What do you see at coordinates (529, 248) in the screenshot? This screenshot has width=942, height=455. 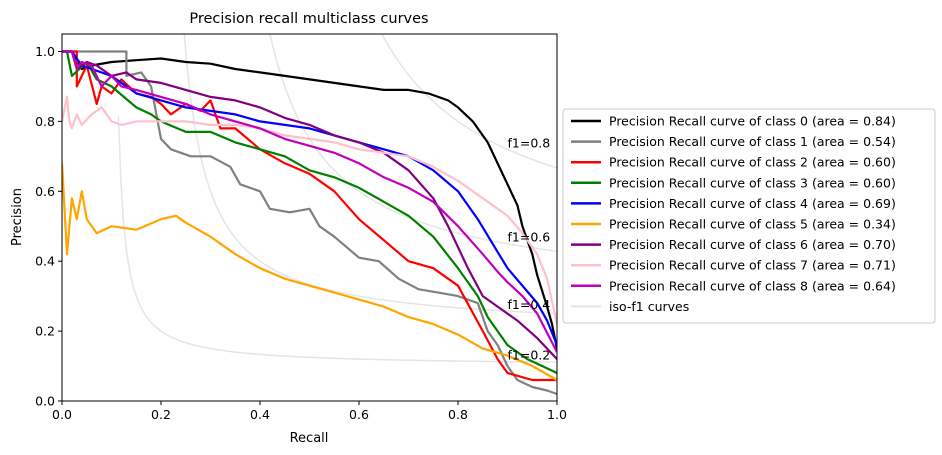 I see `iso-f1-labels: f1=0.2 f1=0.4 f1=0.6 f1=0.8` at bounding box center [529, 248].